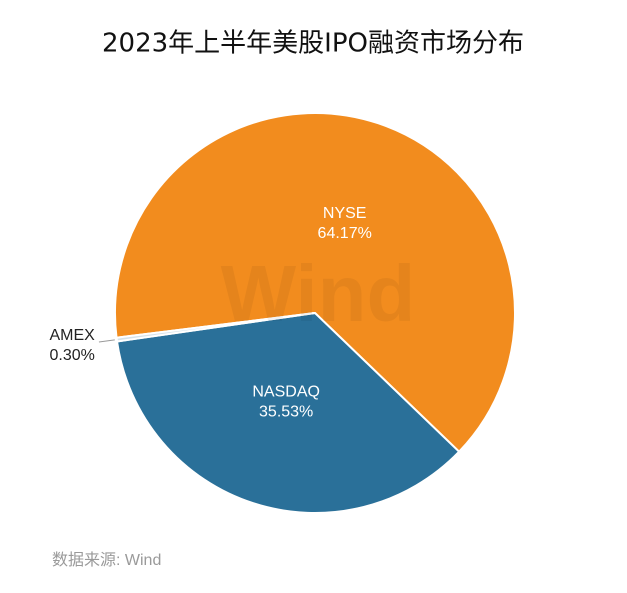  I want to click on value-label: 35.53%, so click(286, 412).